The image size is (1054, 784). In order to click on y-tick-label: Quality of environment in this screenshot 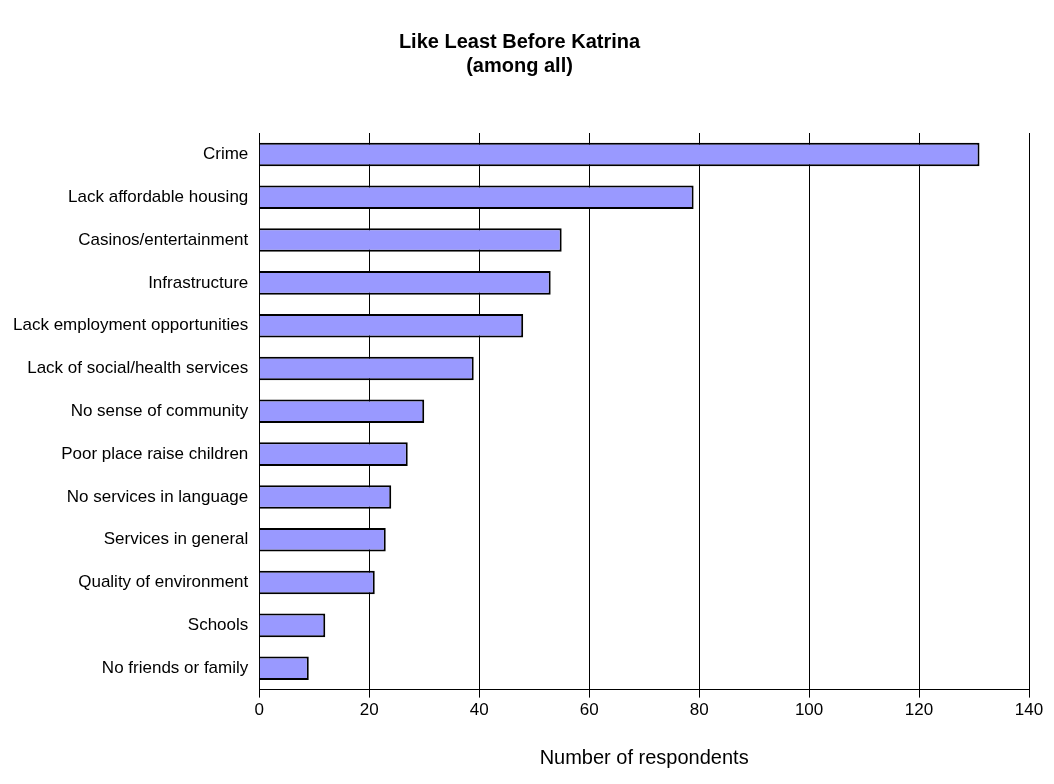, I will do `click(163, 582)`.